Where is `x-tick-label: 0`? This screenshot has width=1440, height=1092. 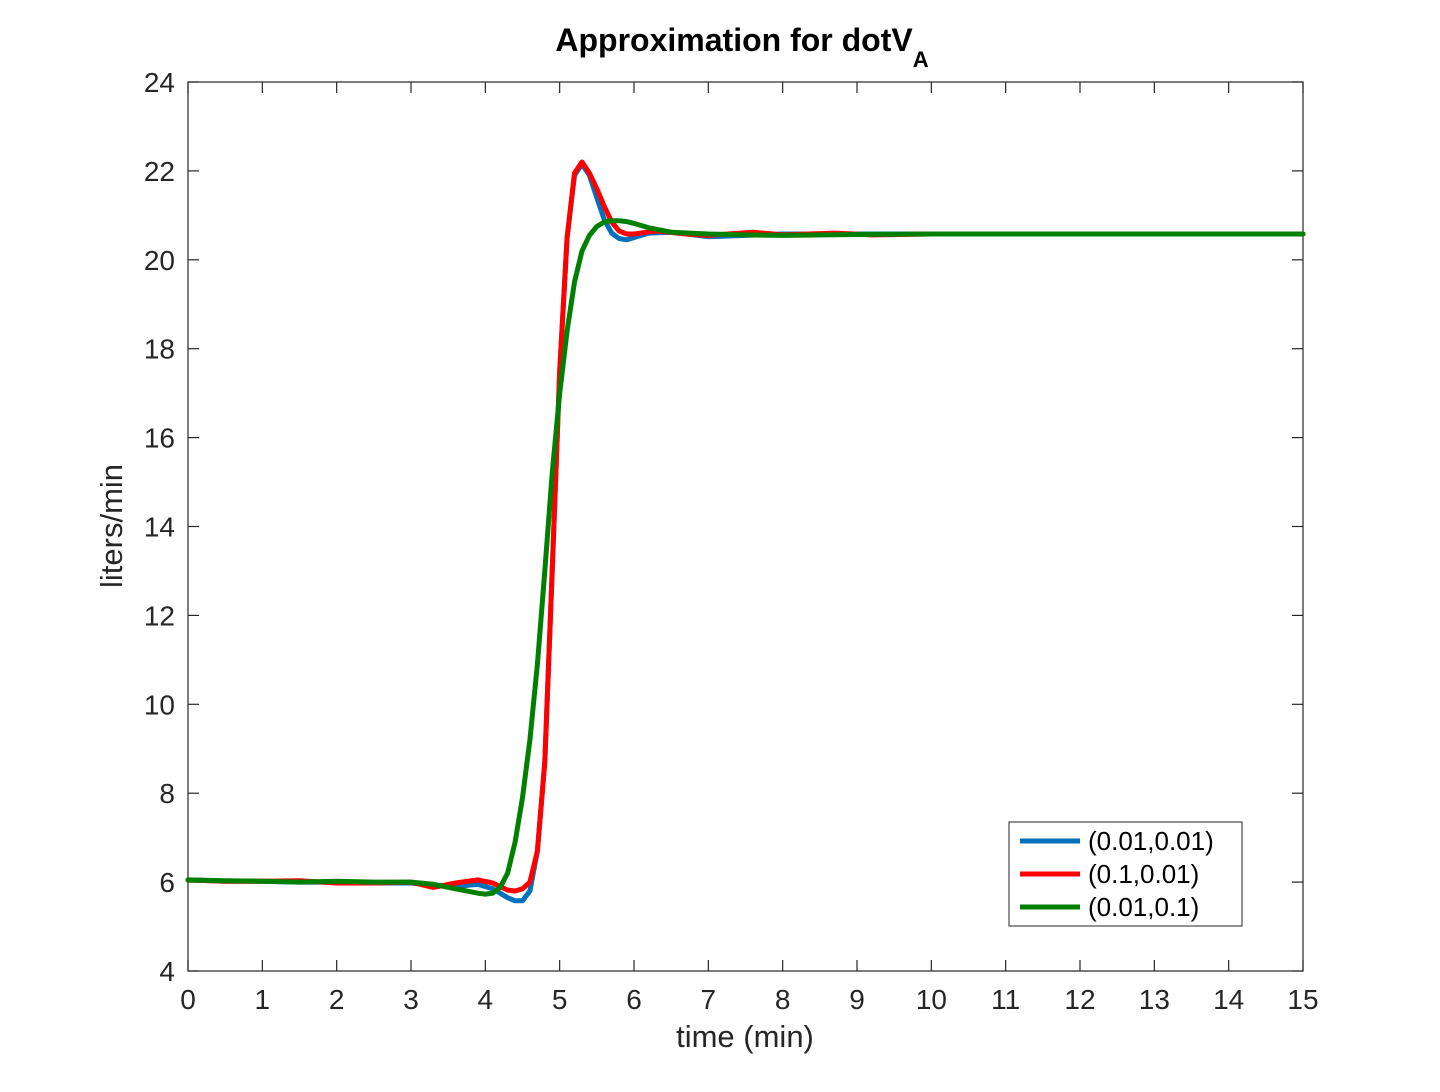
x-tick-label: 0 is located at coordinates (188, 999).